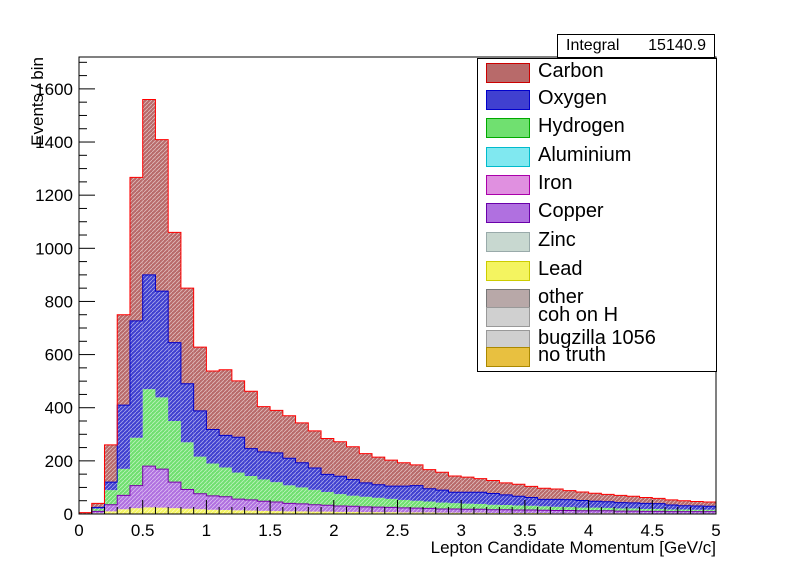 Image resolution: width=796 pixels, height=572 pixels. Describe the element at coordinates (54, 195) in the screenshot. I see `y-tick-label: 1200` at that location.